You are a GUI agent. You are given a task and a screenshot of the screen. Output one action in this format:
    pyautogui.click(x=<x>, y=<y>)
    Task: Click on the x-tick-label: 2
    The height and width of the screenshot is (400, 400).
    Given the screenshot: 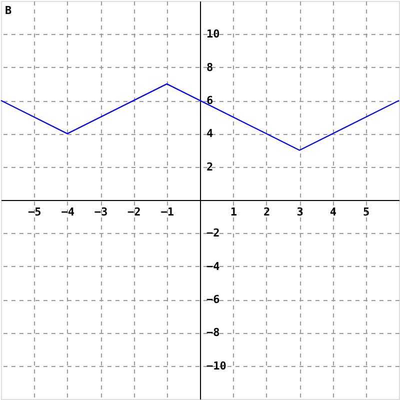 What is the action you would take?
    pyautogui.click(x=267, y=212)
    